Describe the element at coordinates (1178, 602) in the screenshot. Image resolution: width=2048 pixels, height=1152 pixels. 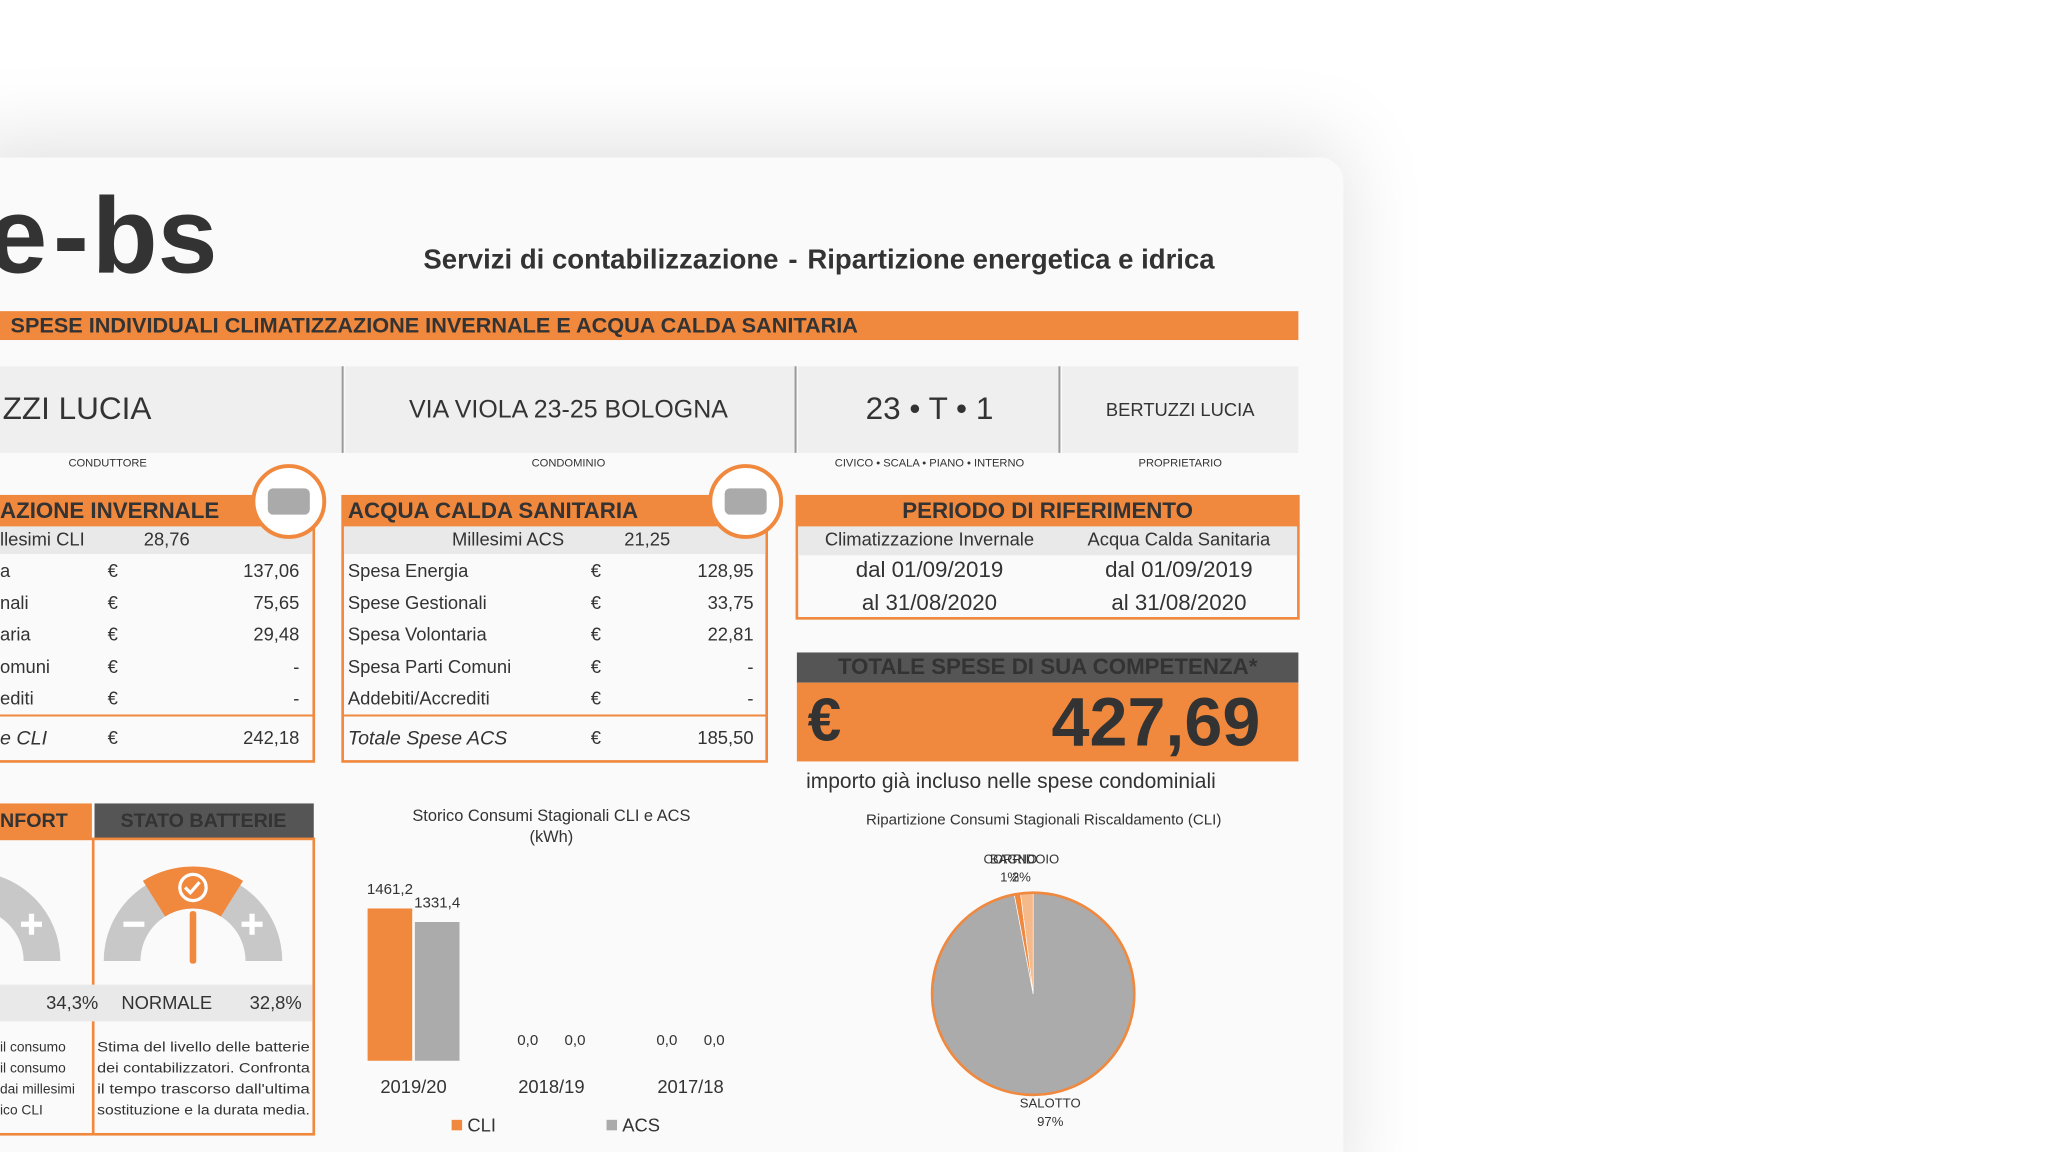
I see `period-to: al 31/08/2020` at that location.